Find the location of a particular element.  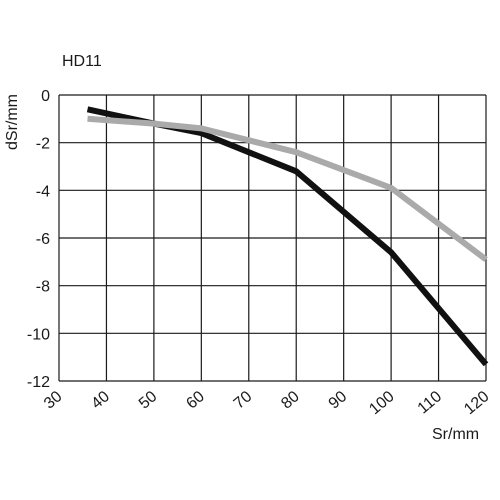

y-tick-label-0: 0 is located at coordinates (45, 96).